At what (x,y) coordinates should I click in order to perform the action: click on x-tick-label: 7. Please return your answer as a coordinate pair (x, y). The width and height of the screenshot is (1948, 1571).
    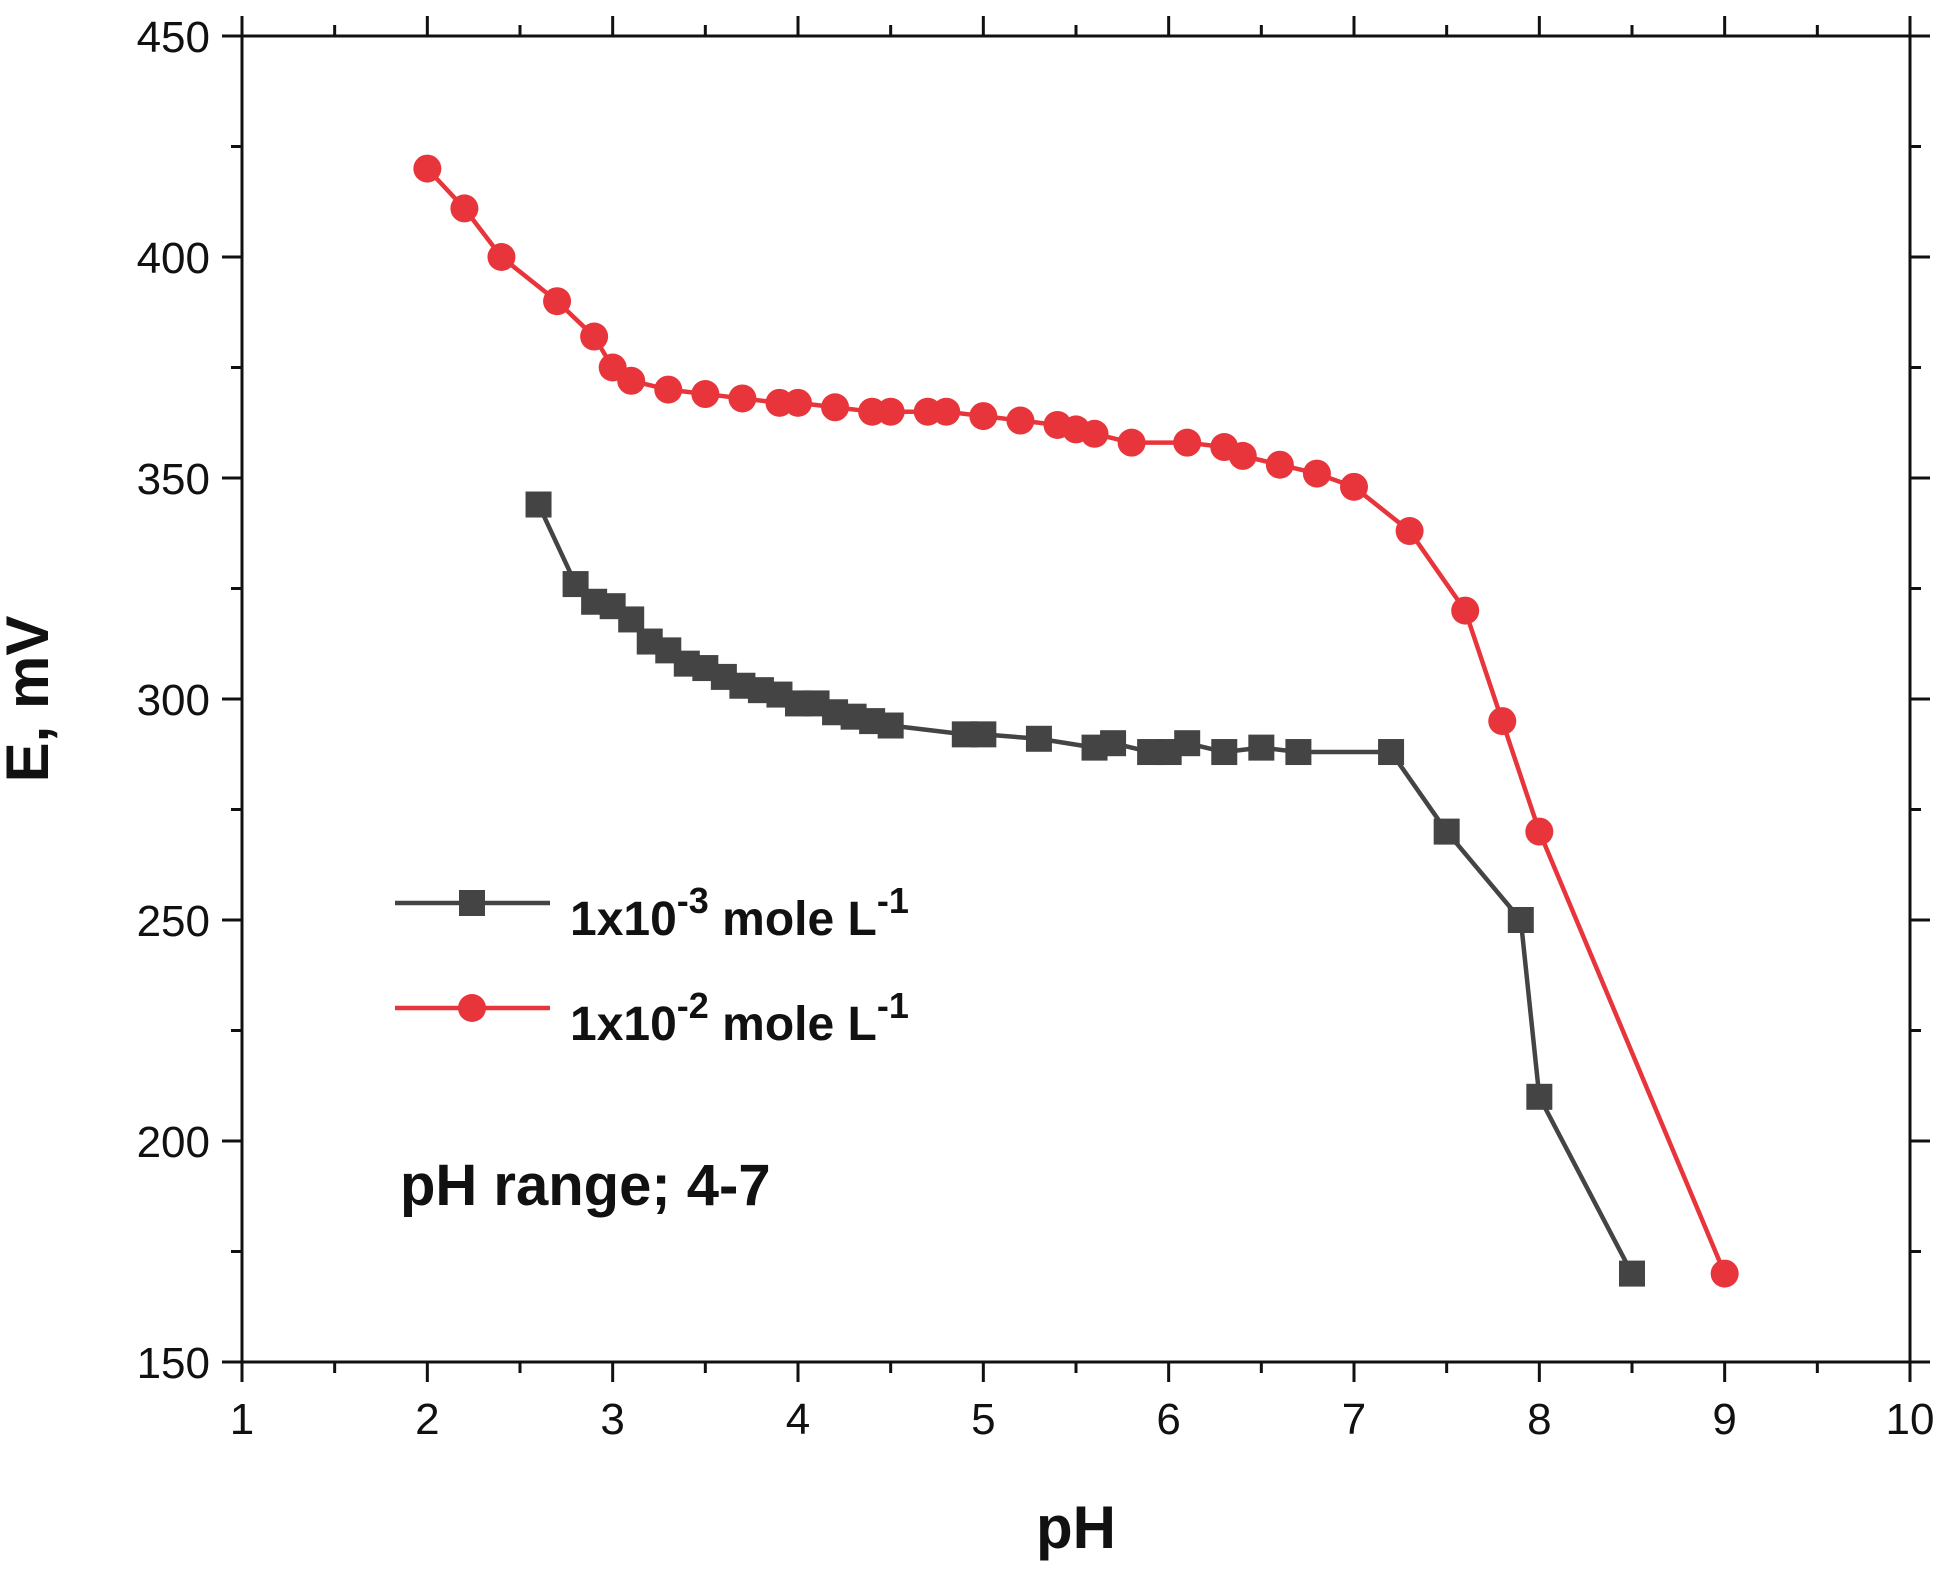
    Looking at the image, I should click on (1354, 1419).